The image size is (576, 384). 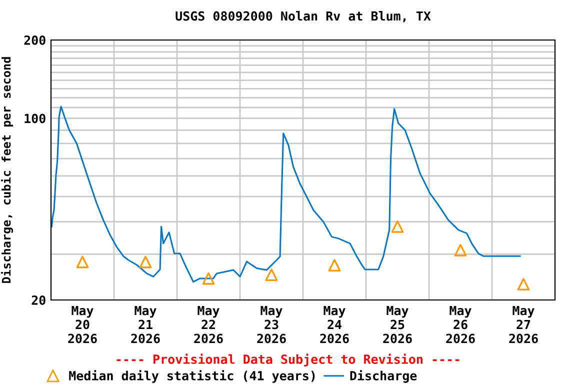 I want to click on x-tick-label: May 20 2026, so click(x=82, y=325).